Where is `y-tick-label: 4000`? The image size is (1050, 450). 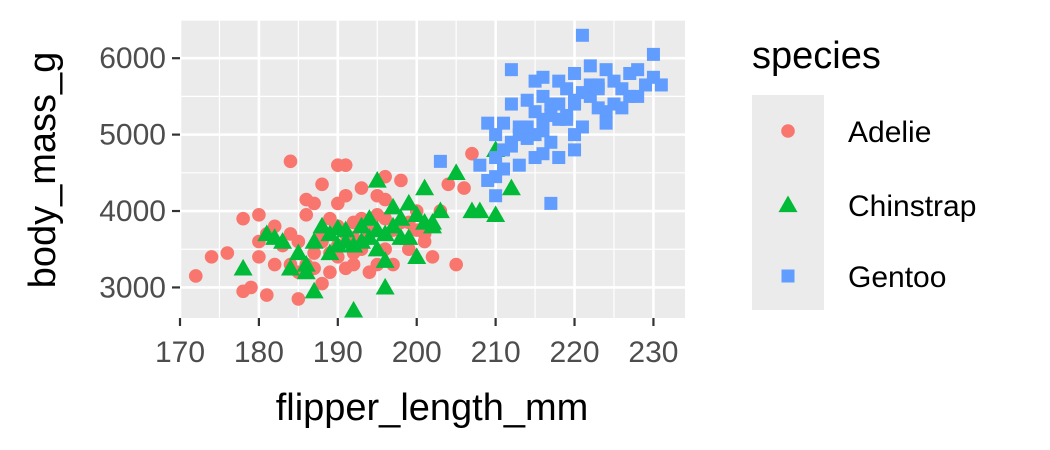
y-tick-label: 4000 is located at coordinates (132, 211).